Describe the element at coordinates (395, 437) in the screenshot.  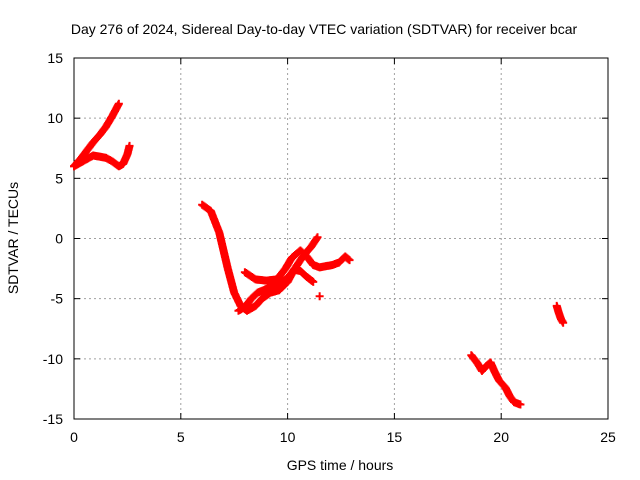
I see `x-tick-label: 15` at that location.